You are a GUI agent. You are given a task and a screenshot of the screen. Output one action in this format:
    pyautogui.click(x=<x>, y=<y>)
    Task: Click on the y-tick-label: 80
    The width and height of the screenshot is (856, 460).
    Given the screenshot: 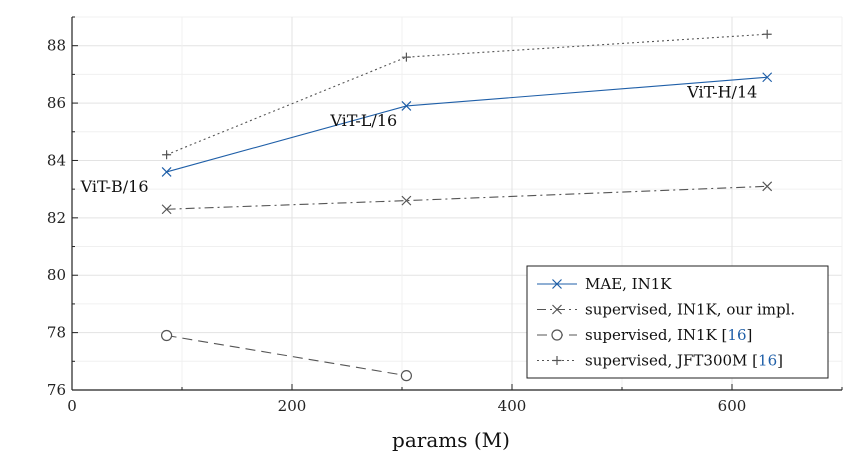 What is the action you would take?
    pyautogui.click(x=56, y=275)
    